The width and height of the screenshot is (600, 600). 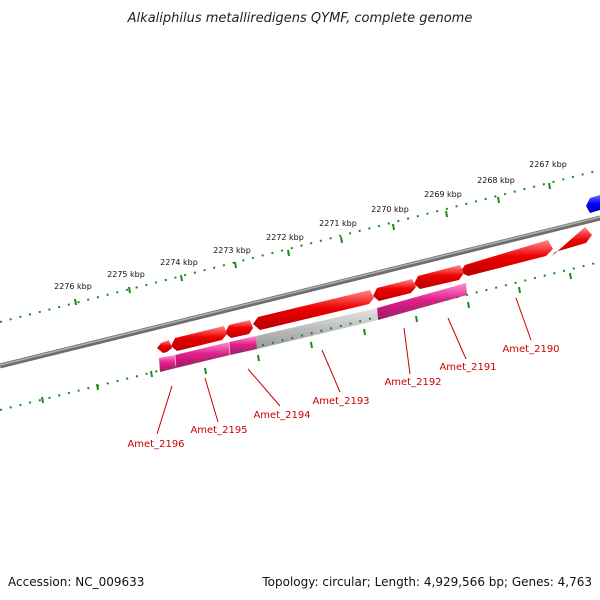 I want to click on gene-divider-b, so click(x=229, y=348).